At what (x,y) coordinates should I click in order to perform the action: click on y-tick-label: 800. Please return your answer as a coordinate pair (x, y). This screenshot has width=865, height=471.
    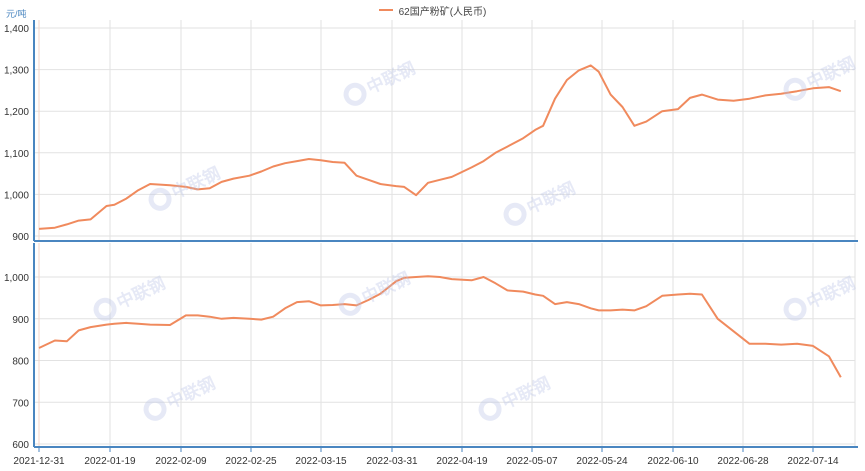
    Looking at the image, I should click on (20, 362).